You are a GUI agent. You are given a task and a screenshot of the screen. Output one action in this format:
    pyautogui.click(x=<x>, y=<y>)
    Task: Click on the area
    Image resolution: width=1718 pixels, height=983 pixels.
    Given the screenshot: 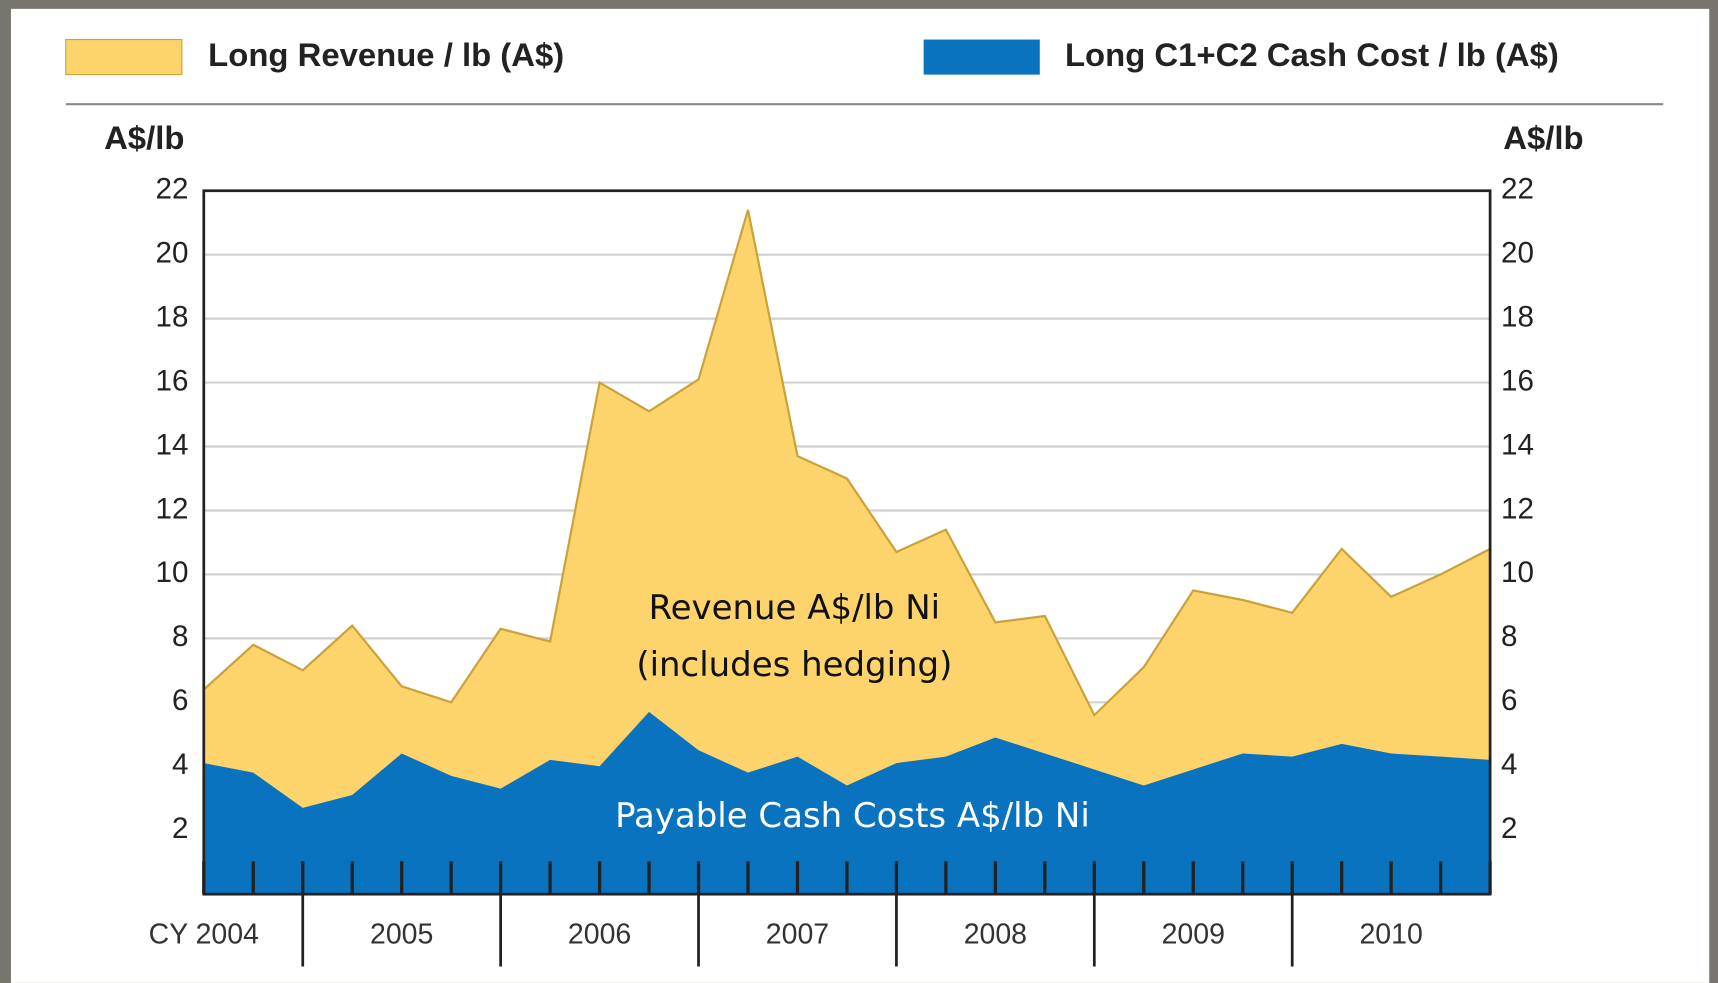 What is the action you would take?
    pyautogui.click(x=847, y=803)
    